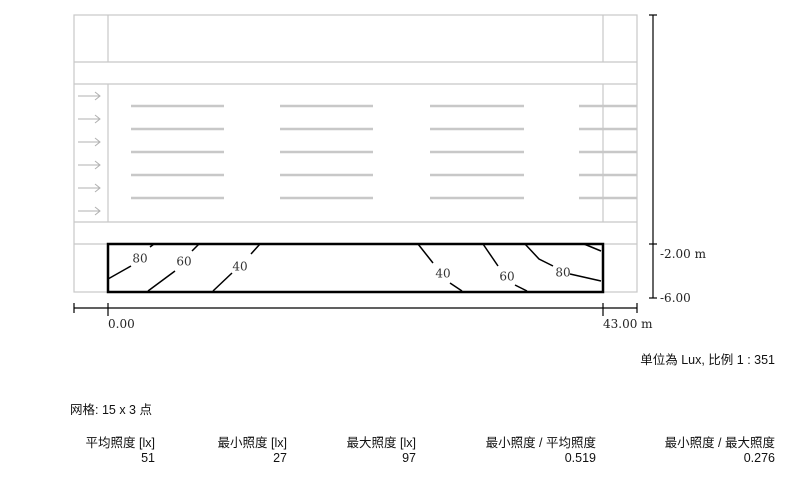 This screenshot has height=486, width=800. Describe the element at coordinates (280, 458) in the screenshot. I see `value-min: 27` at that location.